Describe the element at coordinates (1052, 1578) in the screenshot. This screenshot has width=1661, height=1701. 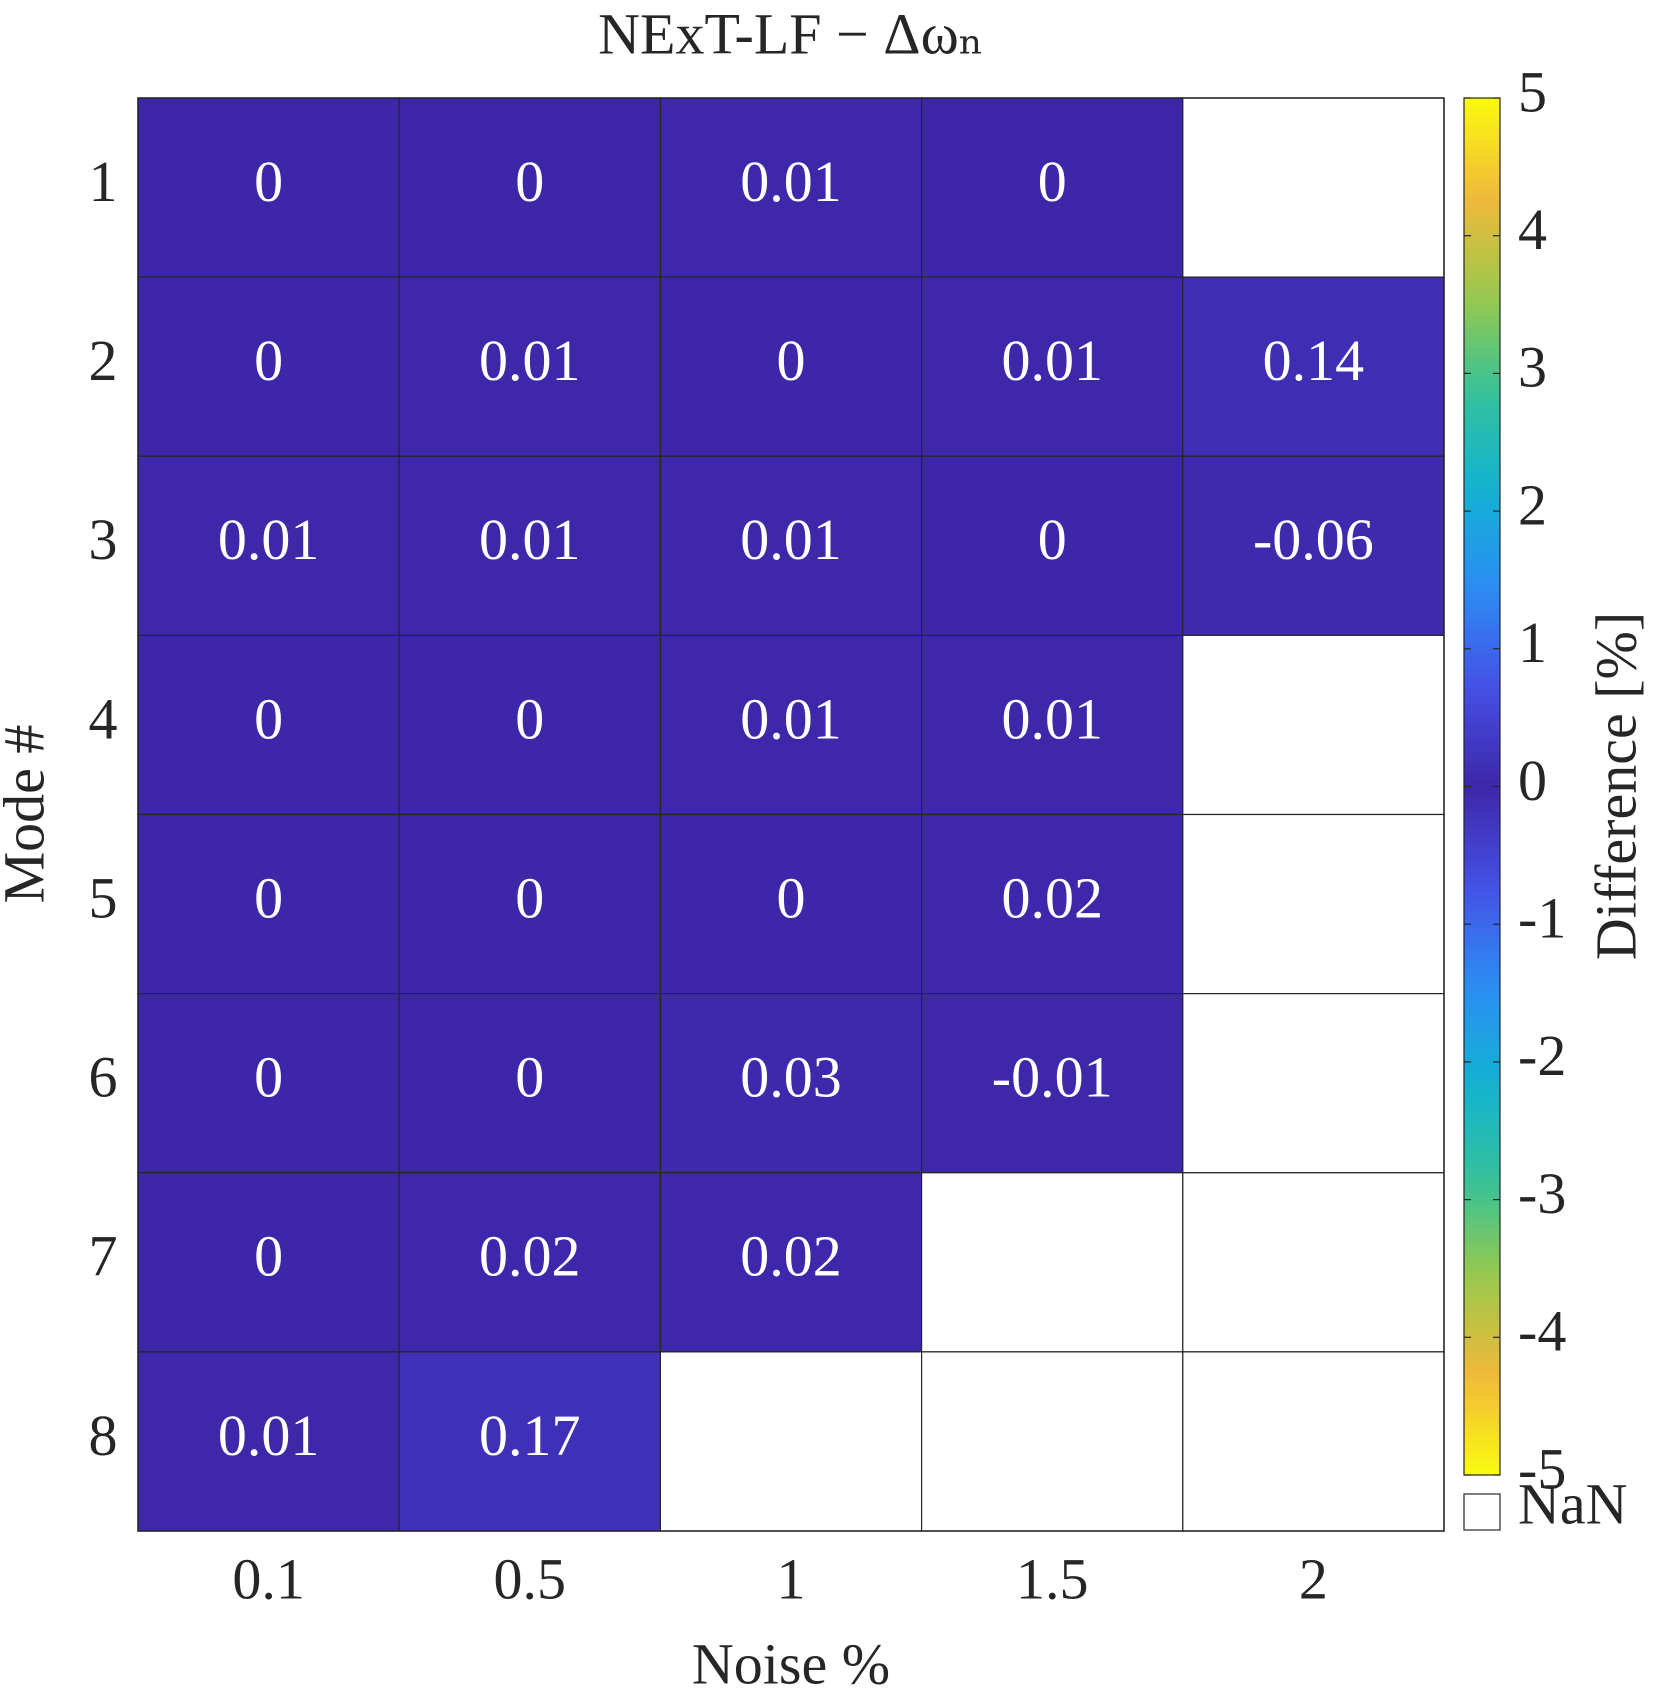
I see `x-tick-label: 1.5` at that location.